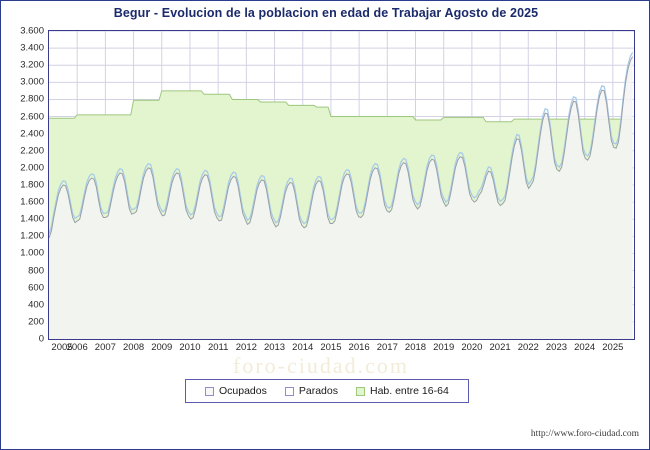 This screenshot has height=450, width=650. What do you see at coordinates (246, 347) in the screenshot?
I see `x-tick-label: 2012` at bounding box center [246, 347].